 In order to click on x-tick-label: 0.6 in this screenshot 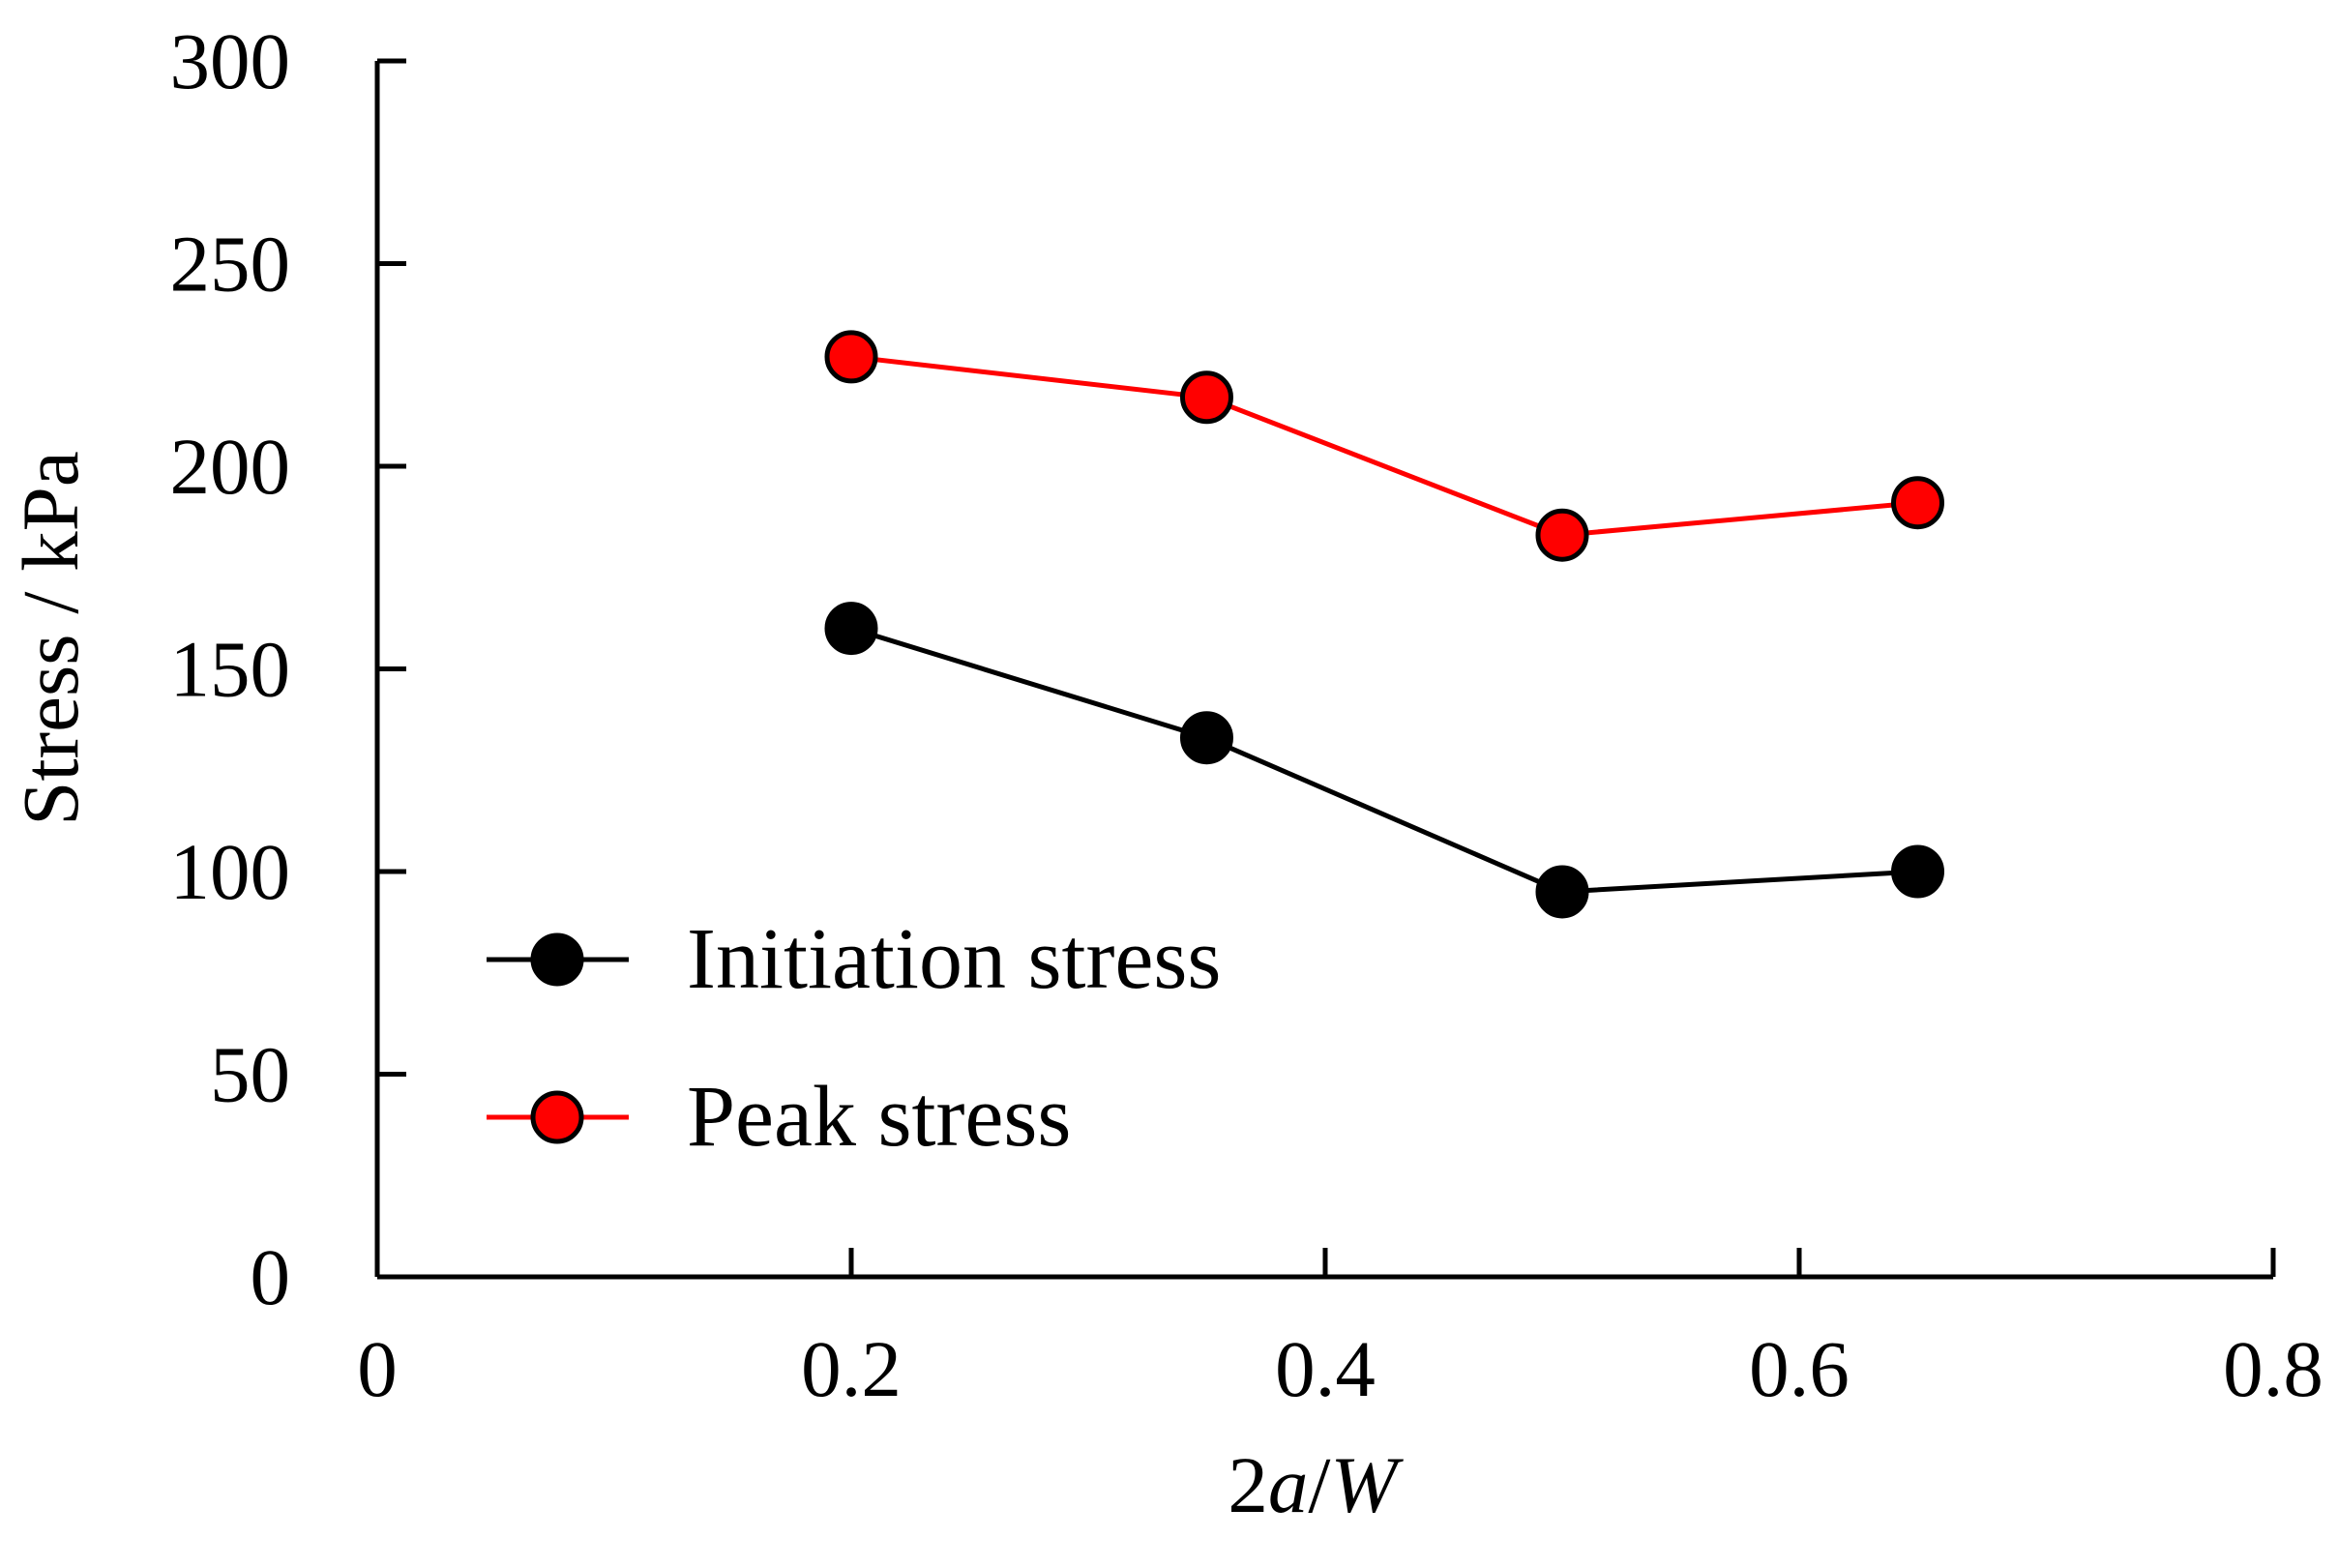, I will do `click(1799, 1368)`.